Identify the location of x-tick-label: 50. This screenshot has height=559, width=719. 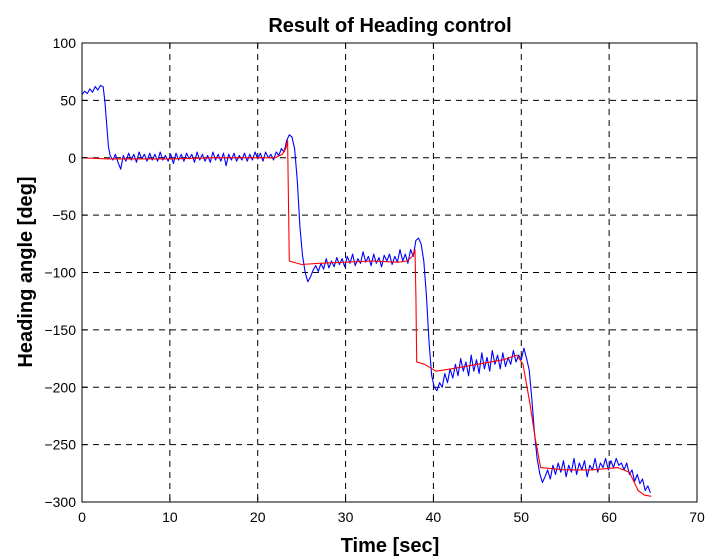
(521, 517).